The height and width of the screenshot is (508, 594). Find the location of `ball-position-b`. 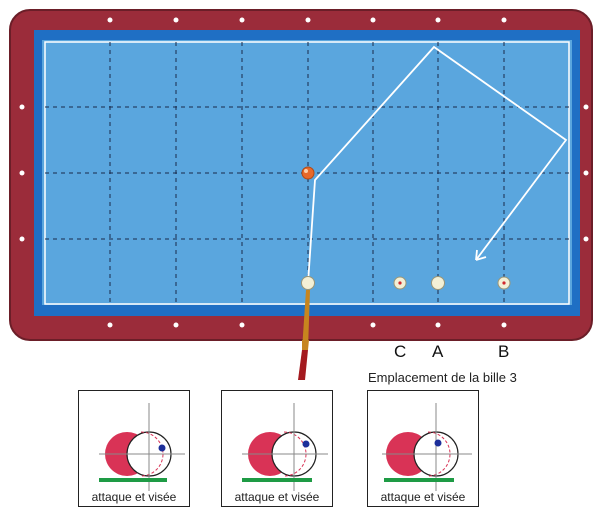

ball-position-b is located at coordinates (504, 283).